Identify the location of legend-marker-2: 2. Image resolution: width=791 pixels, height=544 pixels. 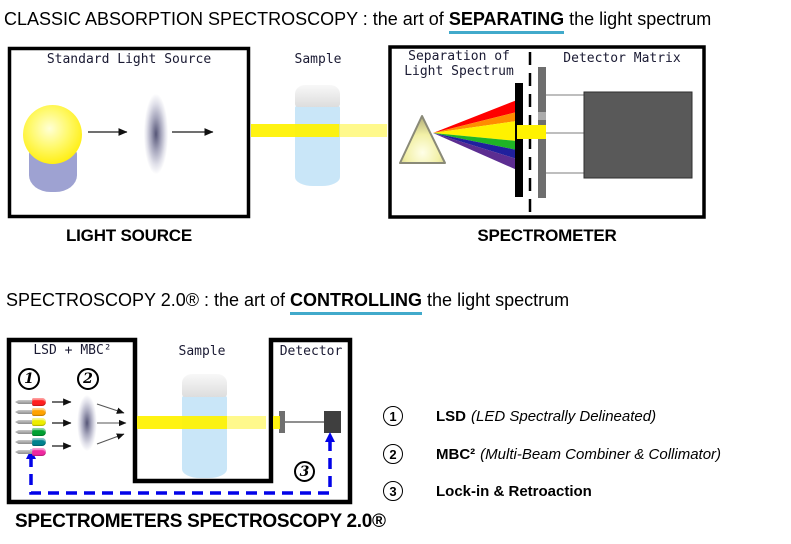
(393, 454).